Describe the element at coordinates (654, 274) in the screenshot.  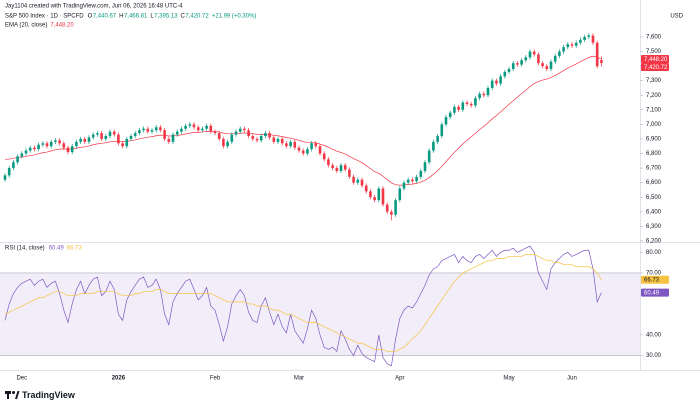
I see `y-tick-label: 70.00` at that location.